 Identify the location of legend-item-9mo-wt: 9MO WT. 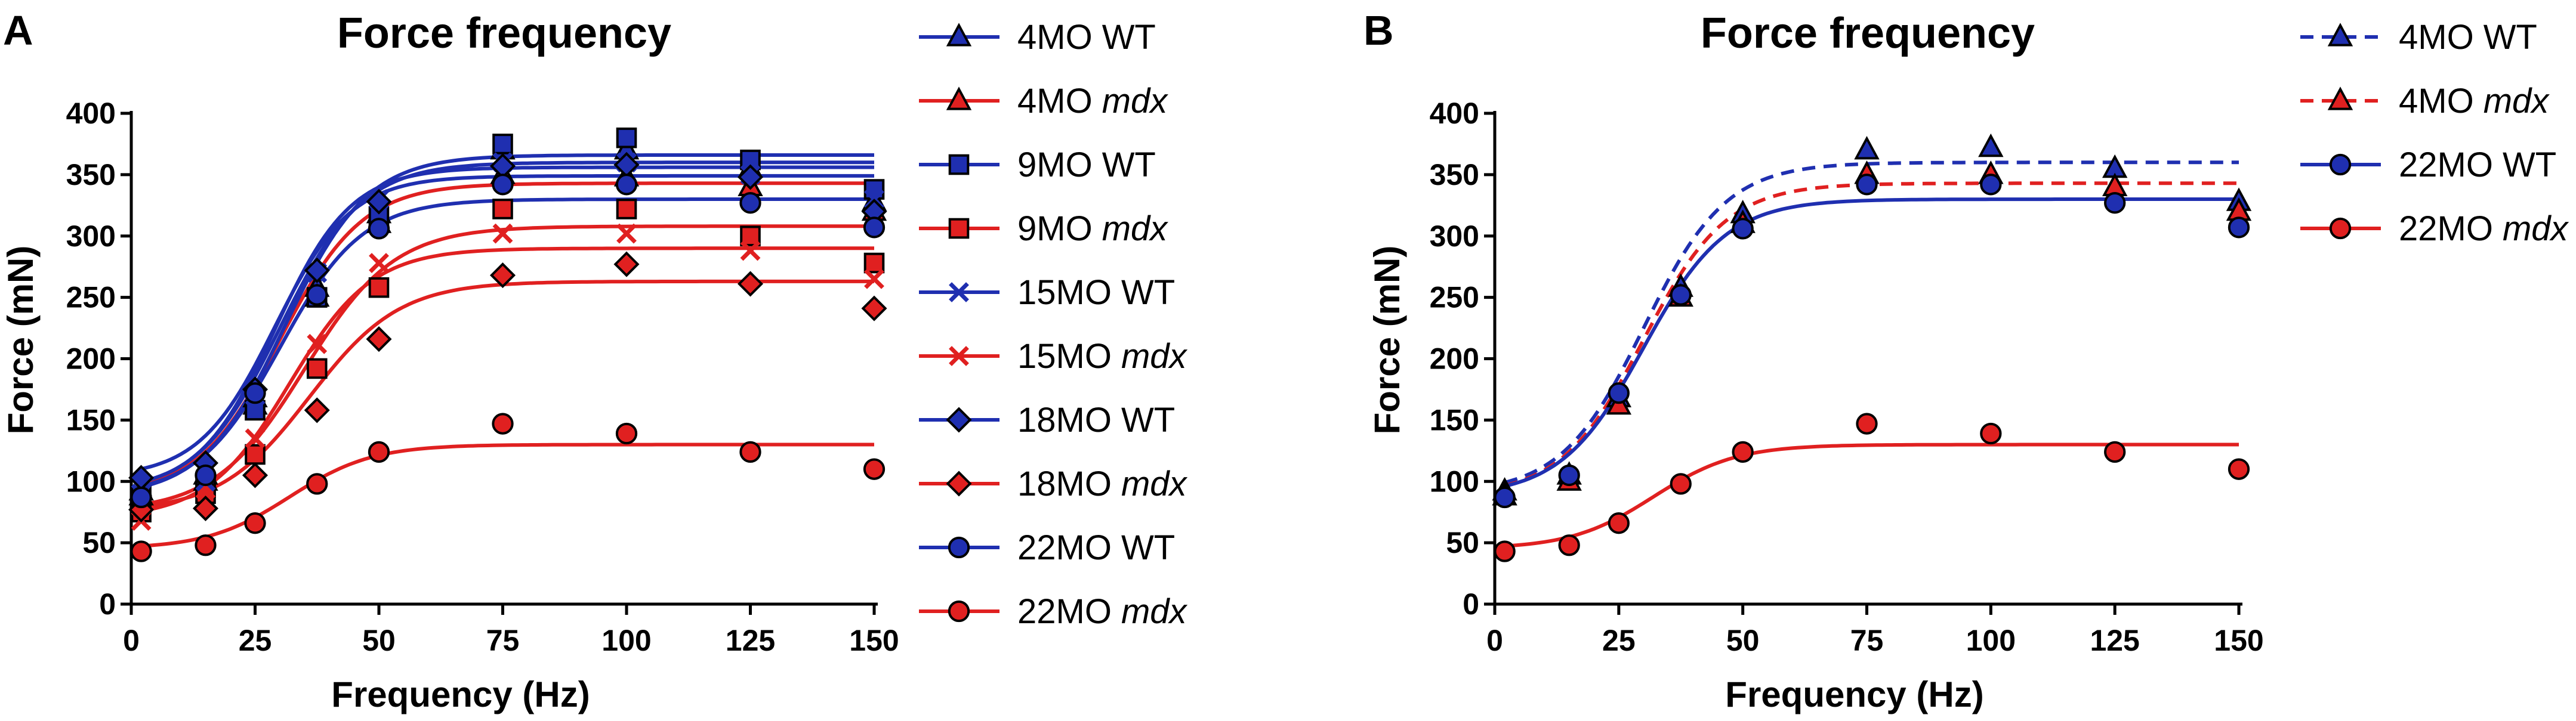
(1038, 165).